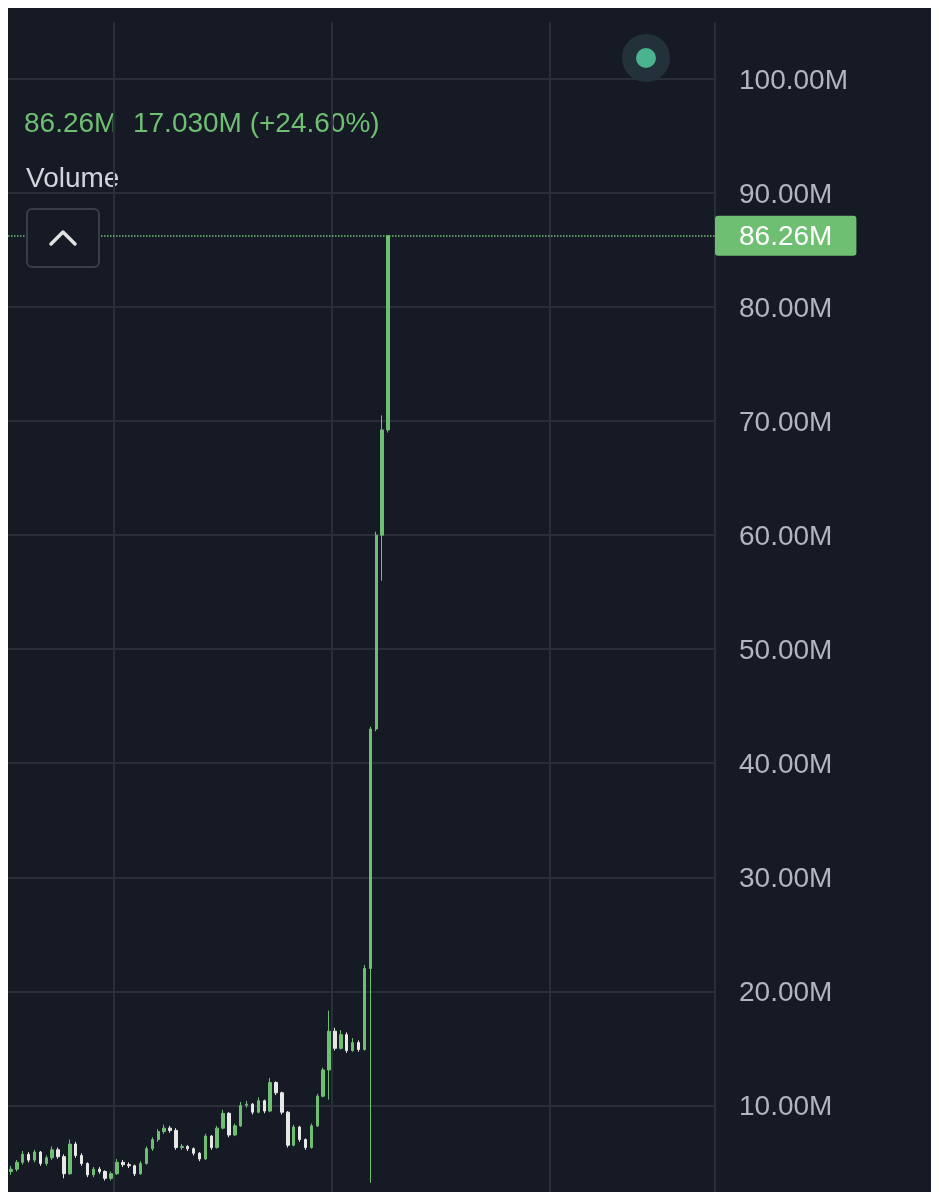 This screenshot has width=939, height=1200. I want to click on y-tick-label: 40.00M, so click(786, 763).